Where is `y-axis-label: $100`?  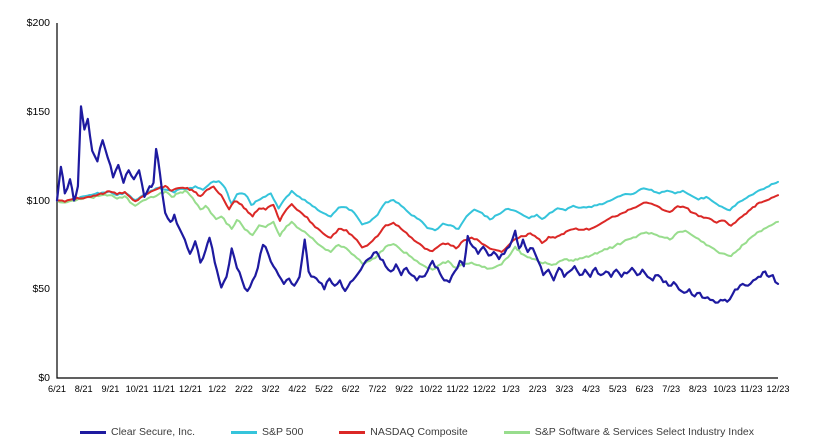
y-axis-label: $100 is located at coordinates (38, 200).